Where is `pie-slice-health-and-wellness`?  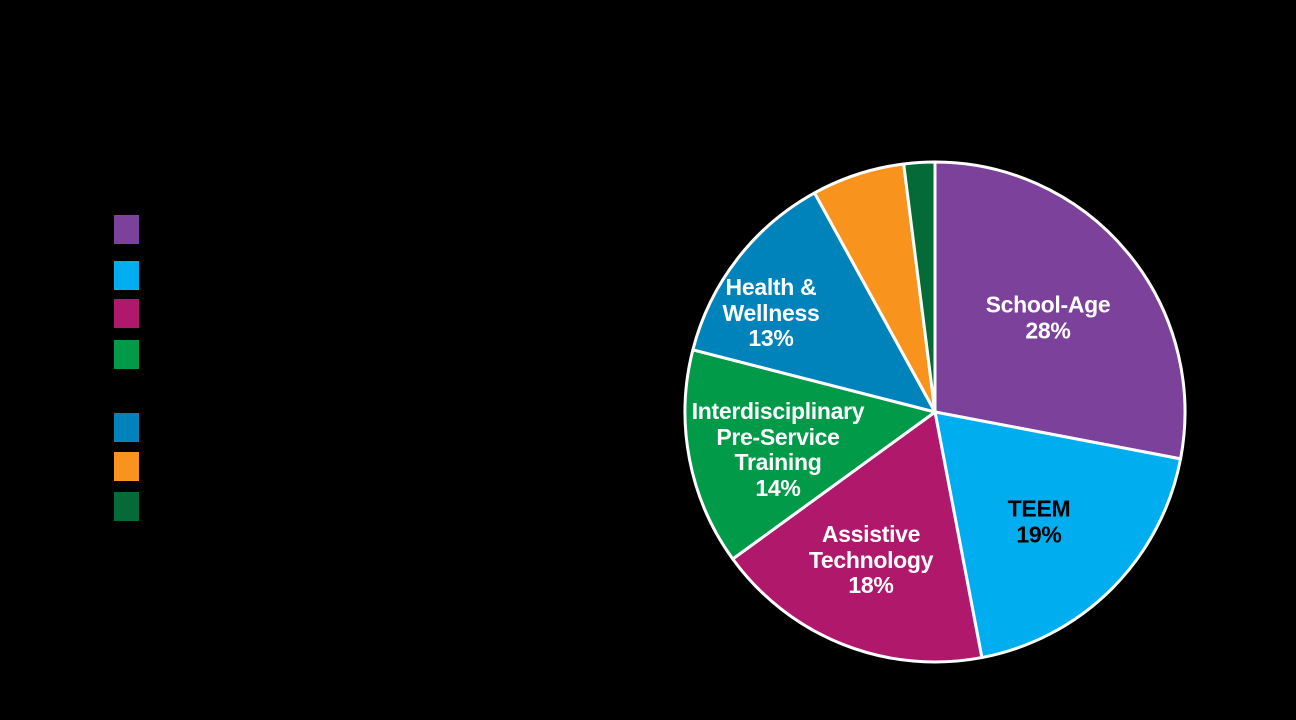
pie-slice-health-and-wellness is located at coordinates (814, 302).